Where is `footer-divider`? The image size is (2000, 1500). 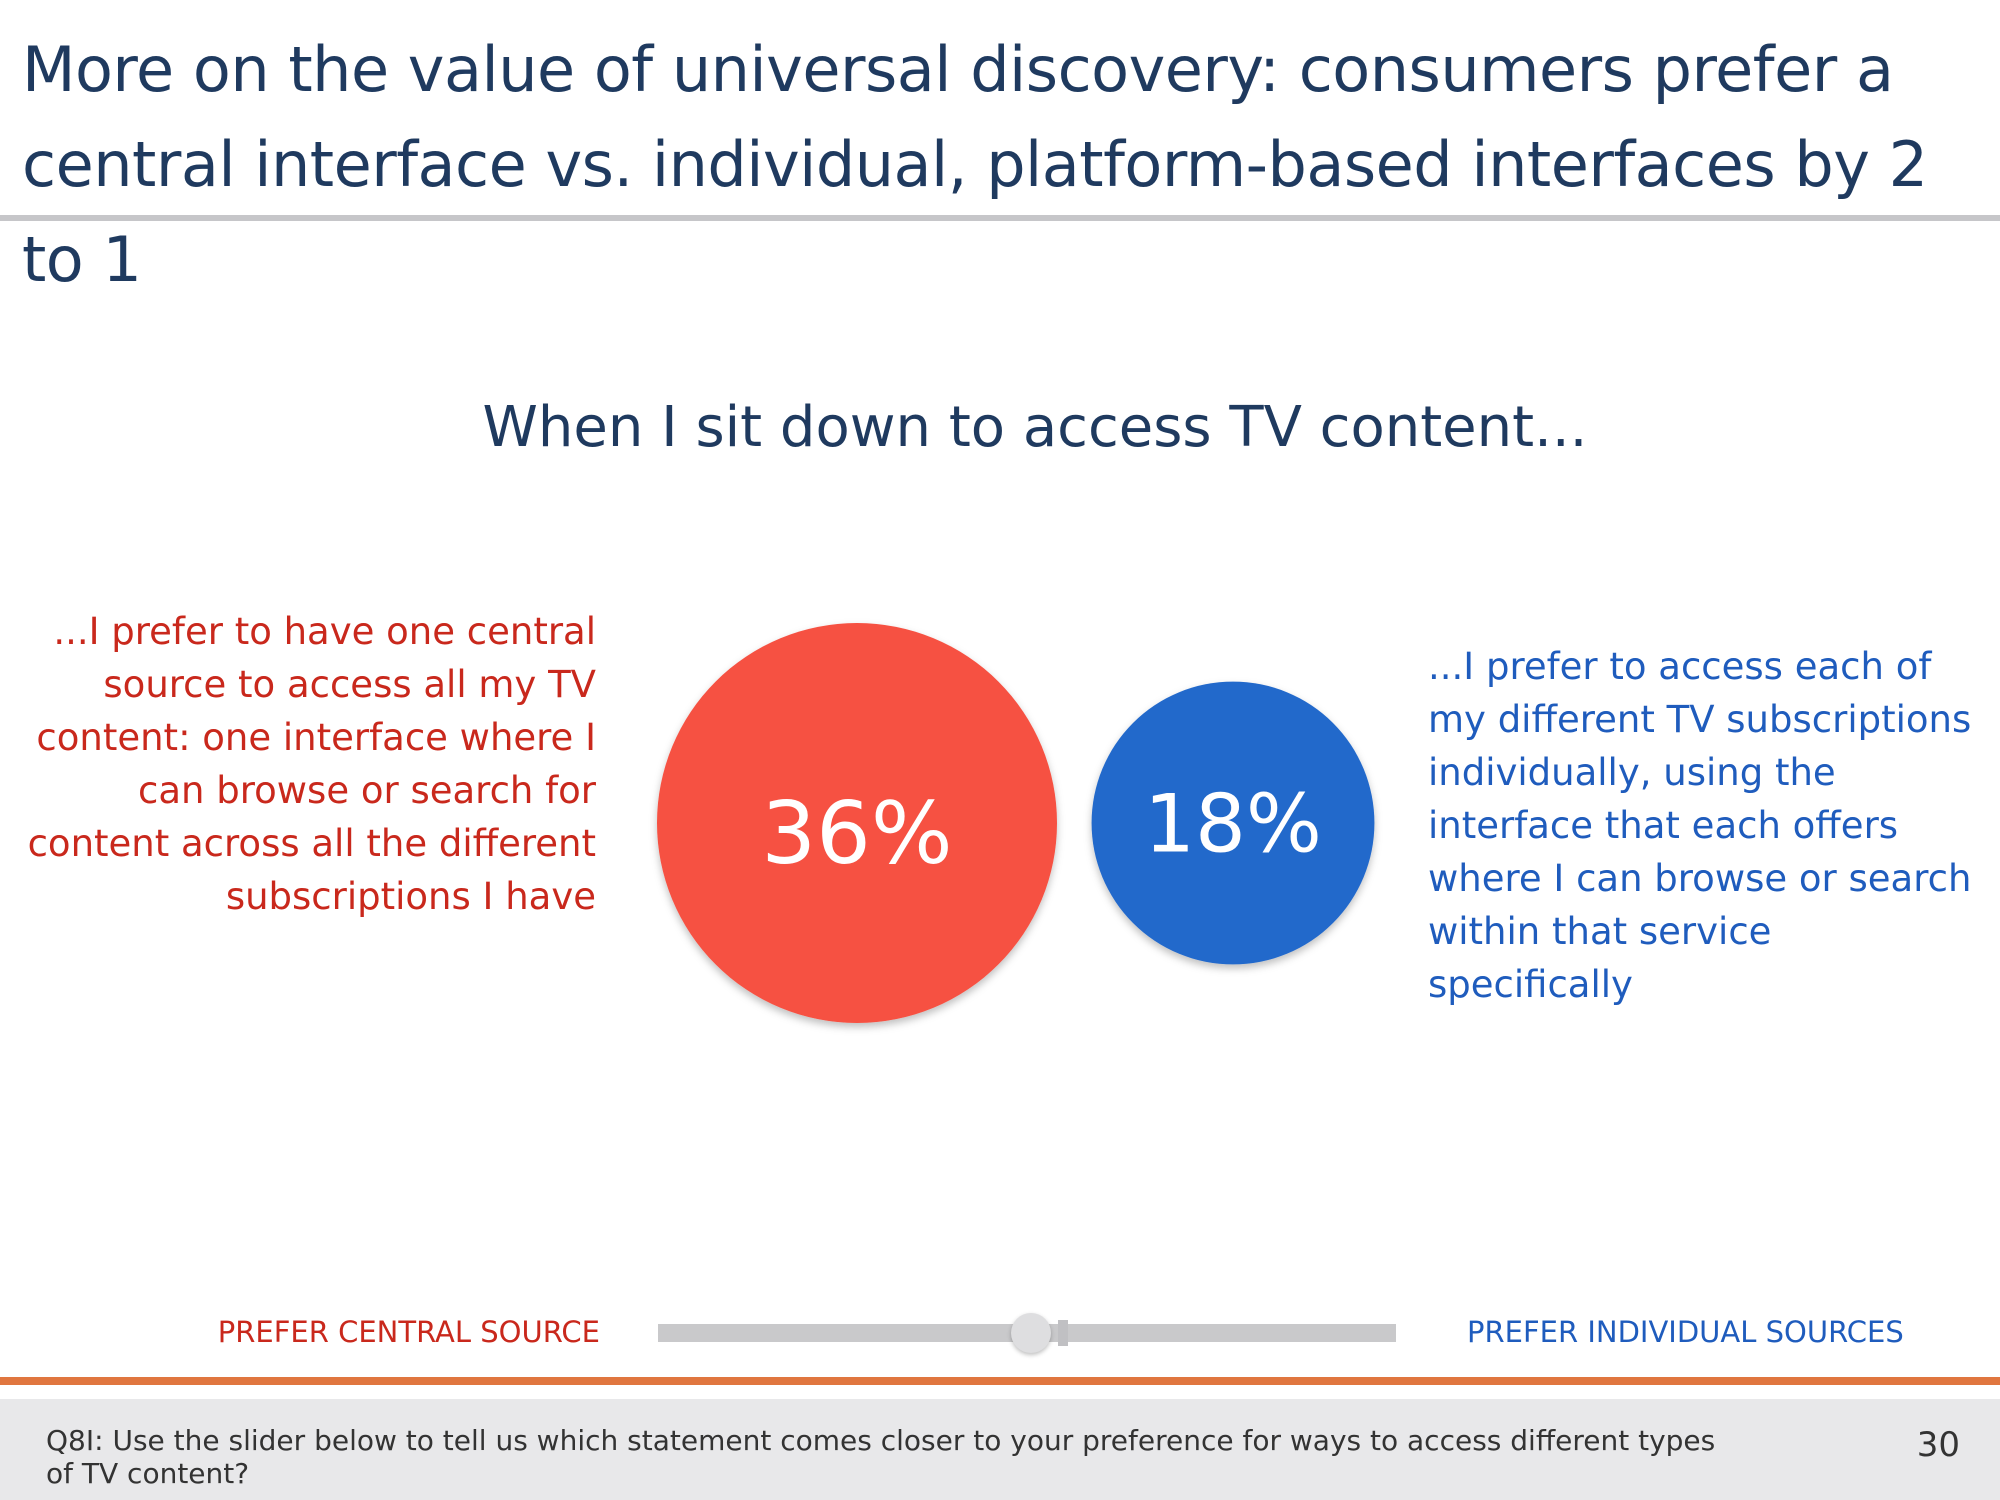
footer-divider is located at coordinates (1000, 1381).